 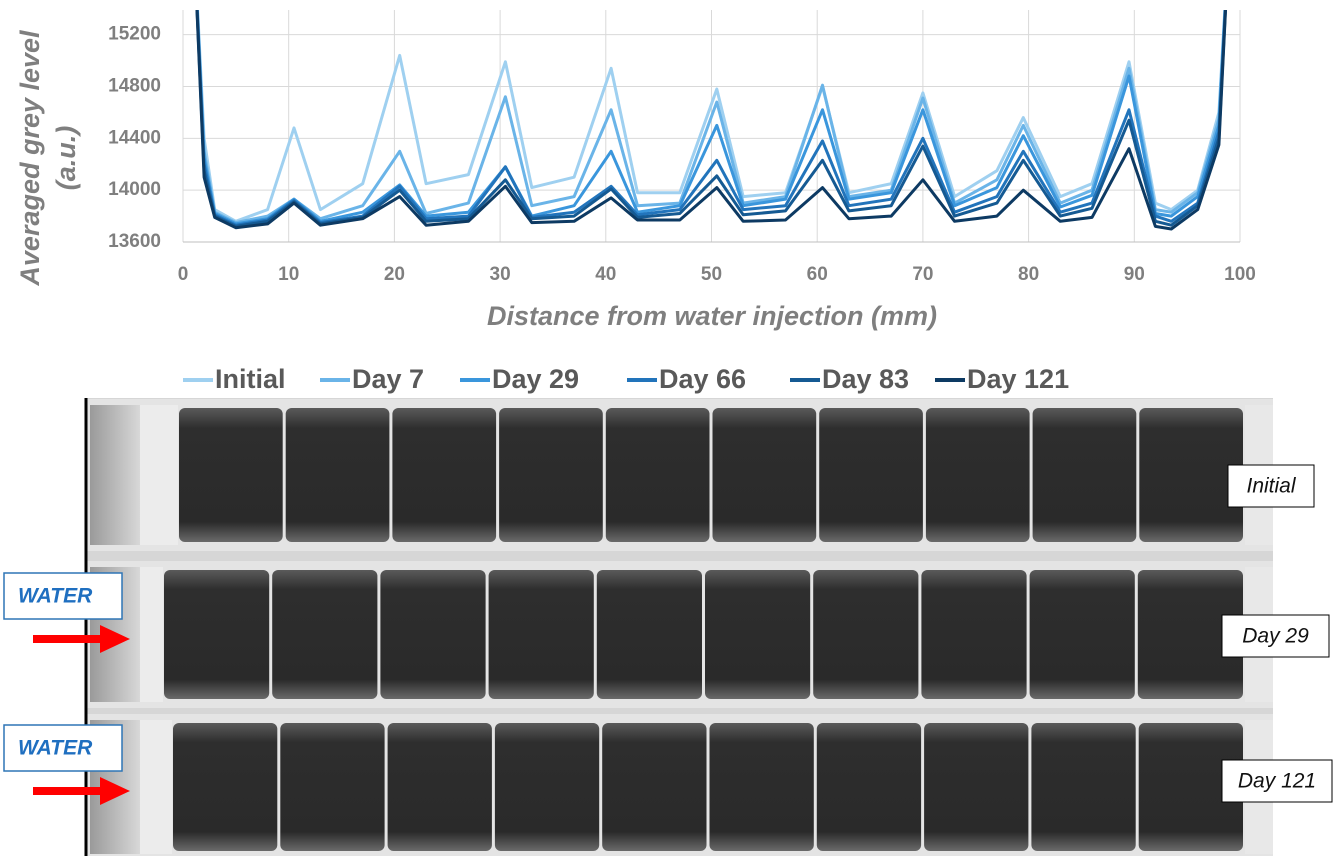 I want to click on y-axis-unit: (a.u.), so click(x=66, y=158).